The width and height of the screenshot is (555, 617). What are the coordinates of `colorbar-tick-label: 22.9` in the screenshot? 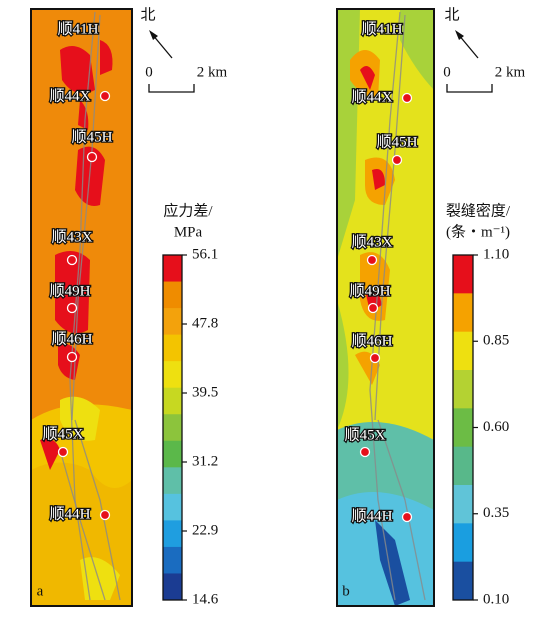 It's located at (205, 530).